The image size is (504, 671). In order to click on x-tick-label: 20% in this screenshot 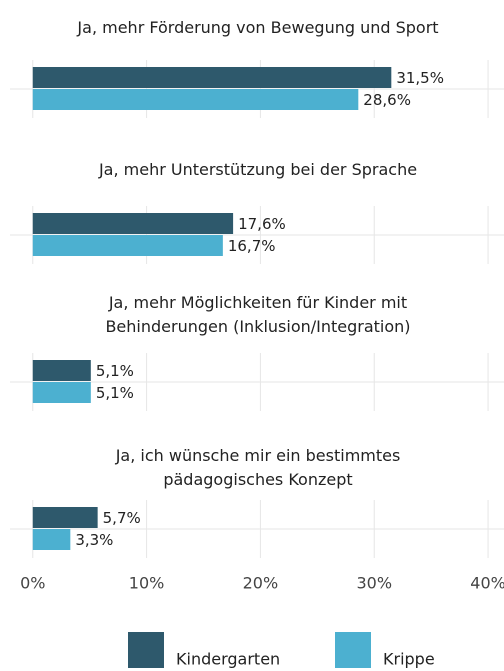, I will do `click(261, 583)`.